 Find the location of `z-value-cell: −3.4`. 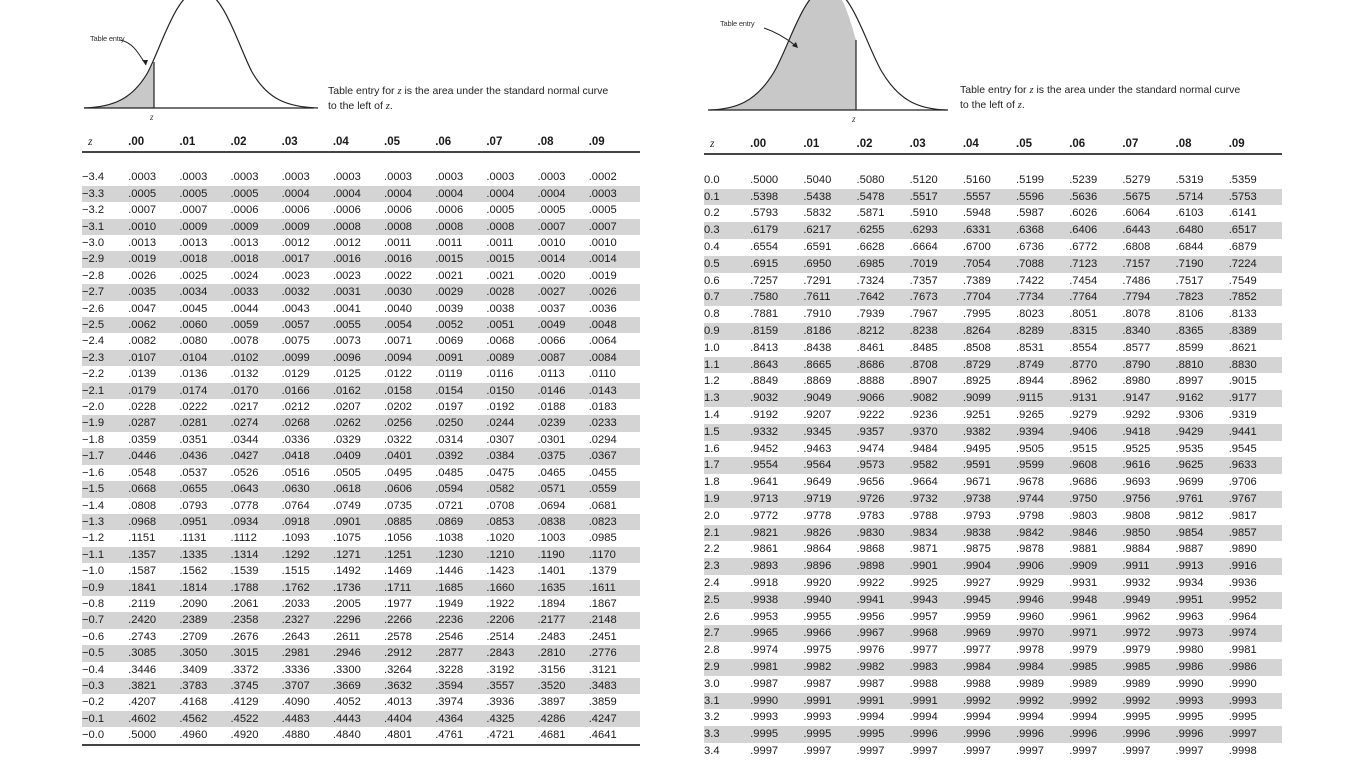

z-value-cell: −3.4 is located at coordinates (93, 177).